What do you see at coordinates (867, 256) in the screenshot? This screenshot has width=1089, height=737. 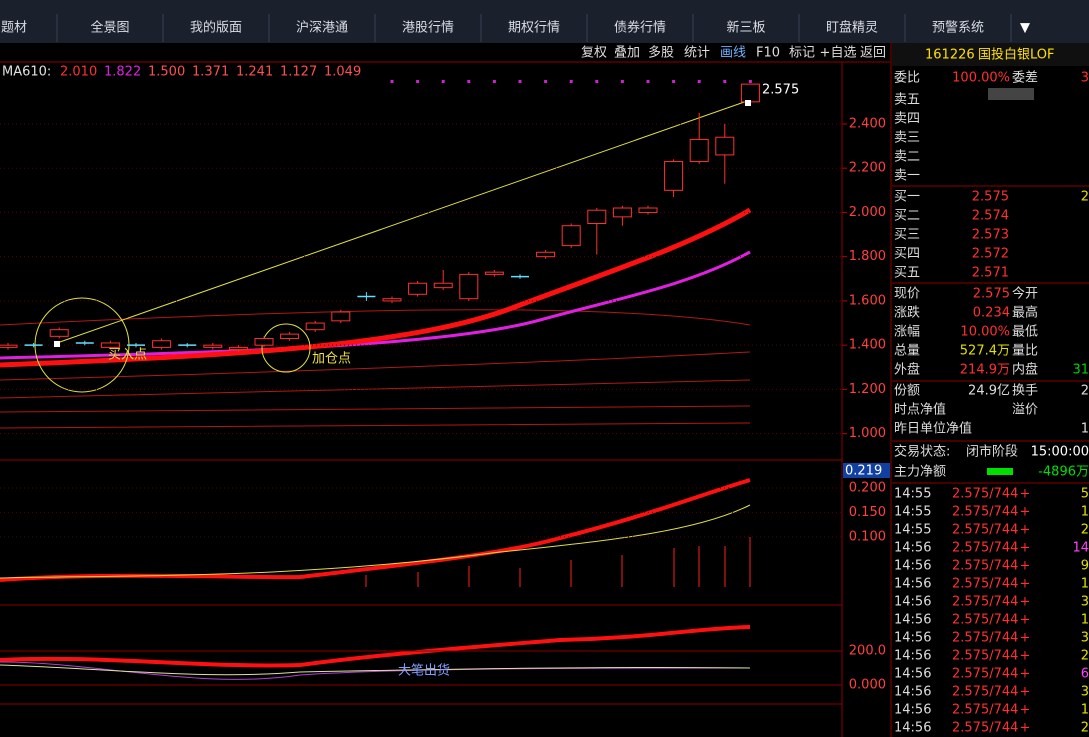 I see `y-tick-label: 1.800` at bounding box center [867, 256].